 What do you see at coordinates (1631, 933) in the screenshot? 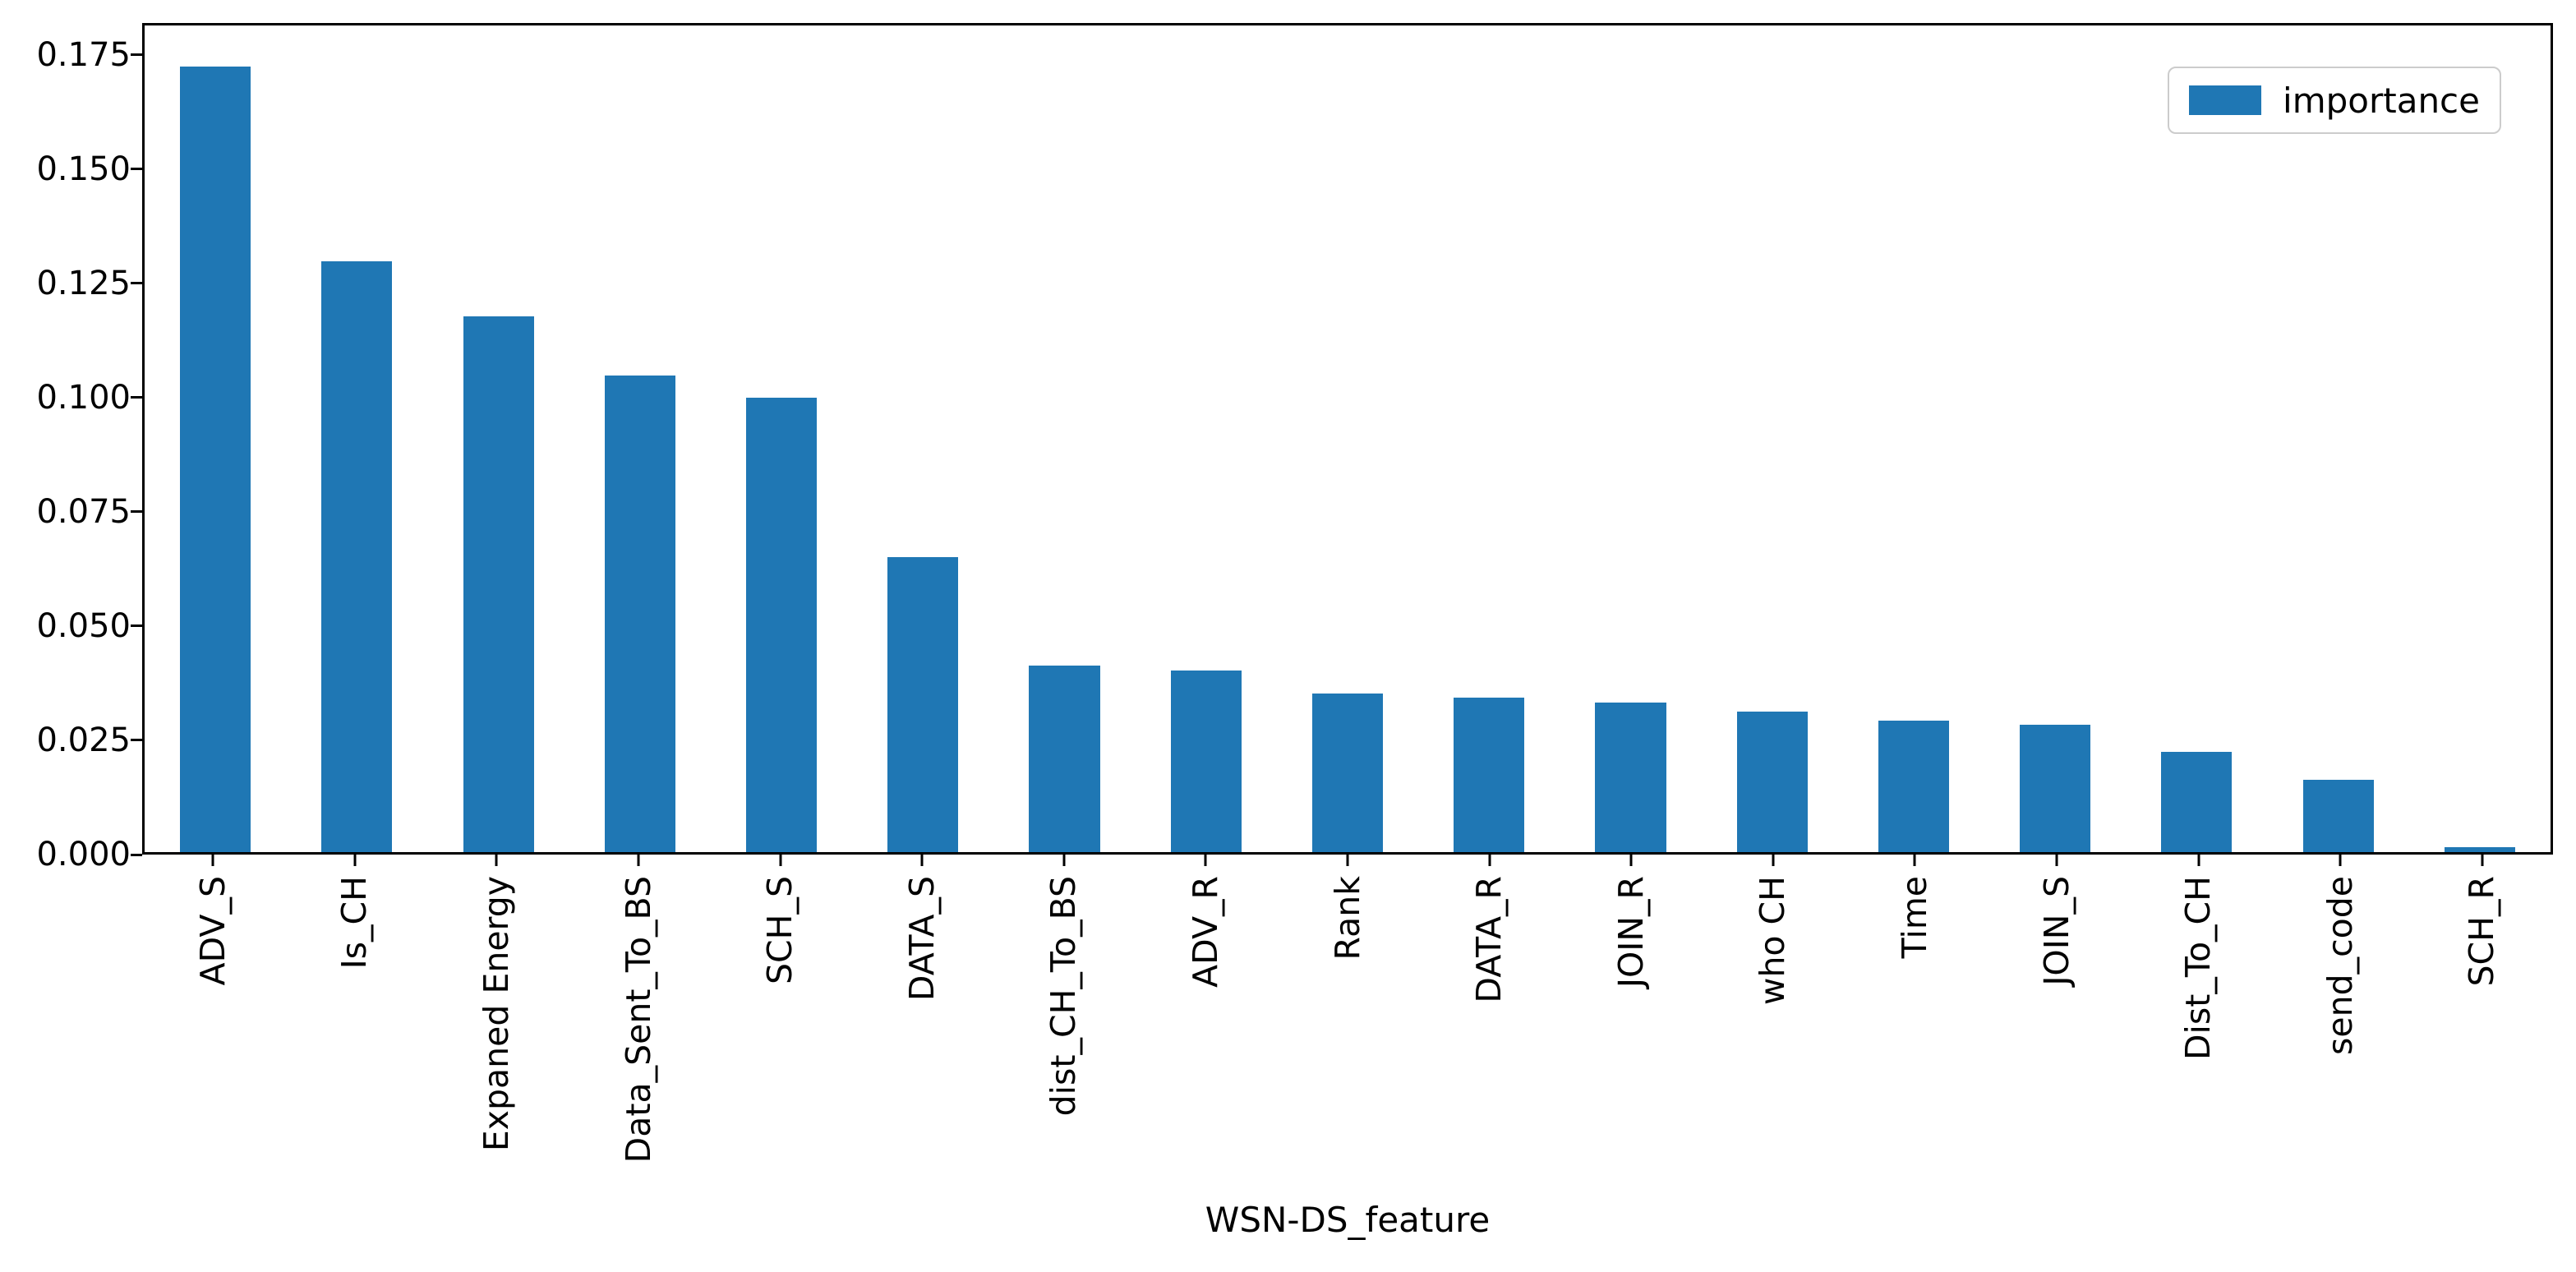
I see `x-tick-label: JOIN_R` at bounding box center [1631, 933].